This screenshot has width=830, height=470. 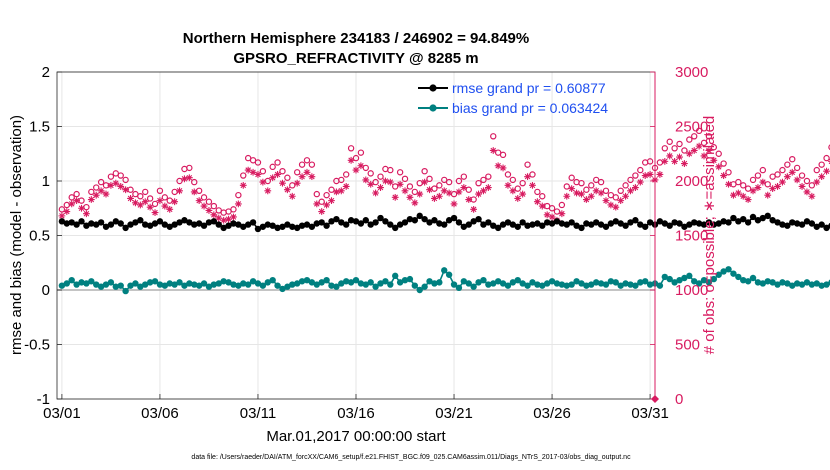 What do you see at coordinates (62, 413) in the screenshot?
I see `x-tick-label: 03/01` at bounding box center [62, 413].